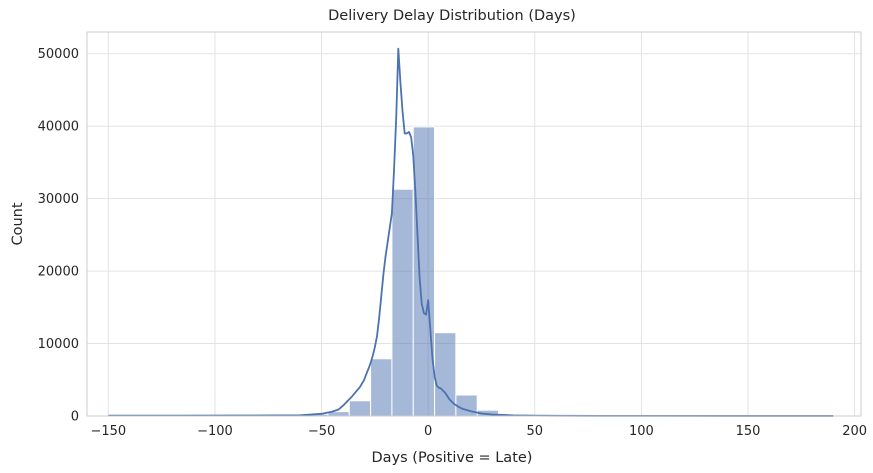 This screenshot has width=873, height=473. I want to click on y-axis-label: Count, so click(18, 223).